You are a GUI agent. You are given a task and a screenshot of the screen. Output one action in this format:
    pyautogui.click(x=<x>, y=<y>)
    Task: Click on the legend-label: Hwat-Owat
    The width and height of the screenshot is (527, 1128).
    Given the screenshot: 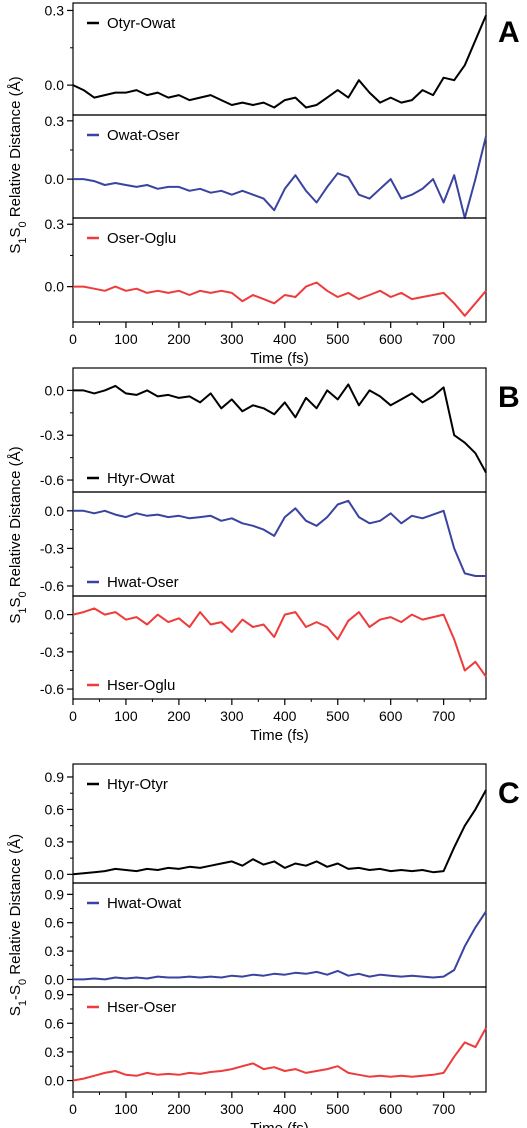 What is the action you would take?
    pyautogui.click(x=144, y=903)
    